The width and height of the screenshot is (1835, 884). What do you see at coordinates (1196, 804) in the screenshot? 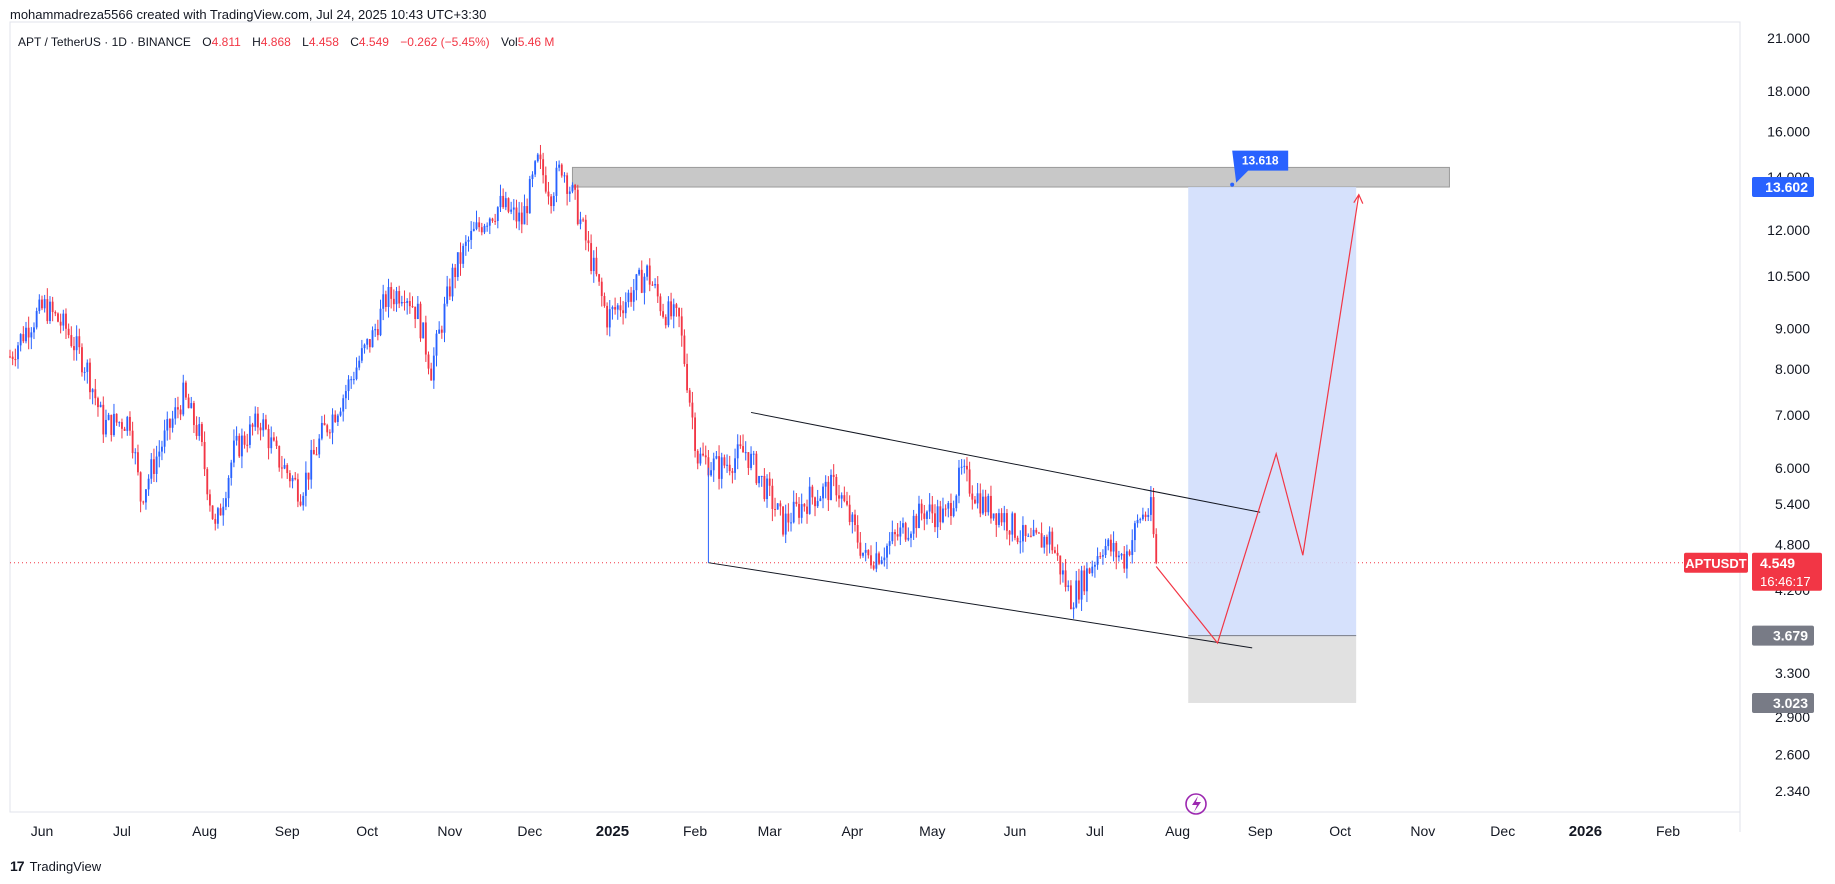
I see `flash-icon` at bounding box center [1196, 804].